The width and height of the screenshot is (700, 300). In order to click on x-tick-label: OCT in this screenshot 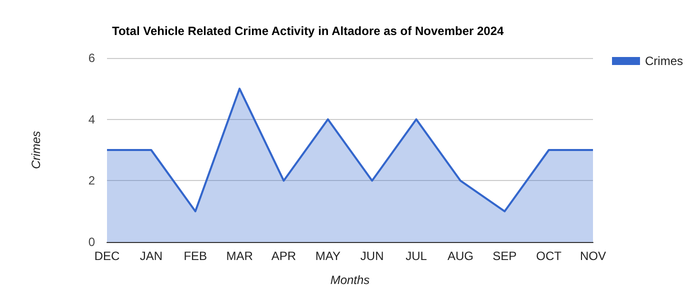, I will do `click(549, 256)`.